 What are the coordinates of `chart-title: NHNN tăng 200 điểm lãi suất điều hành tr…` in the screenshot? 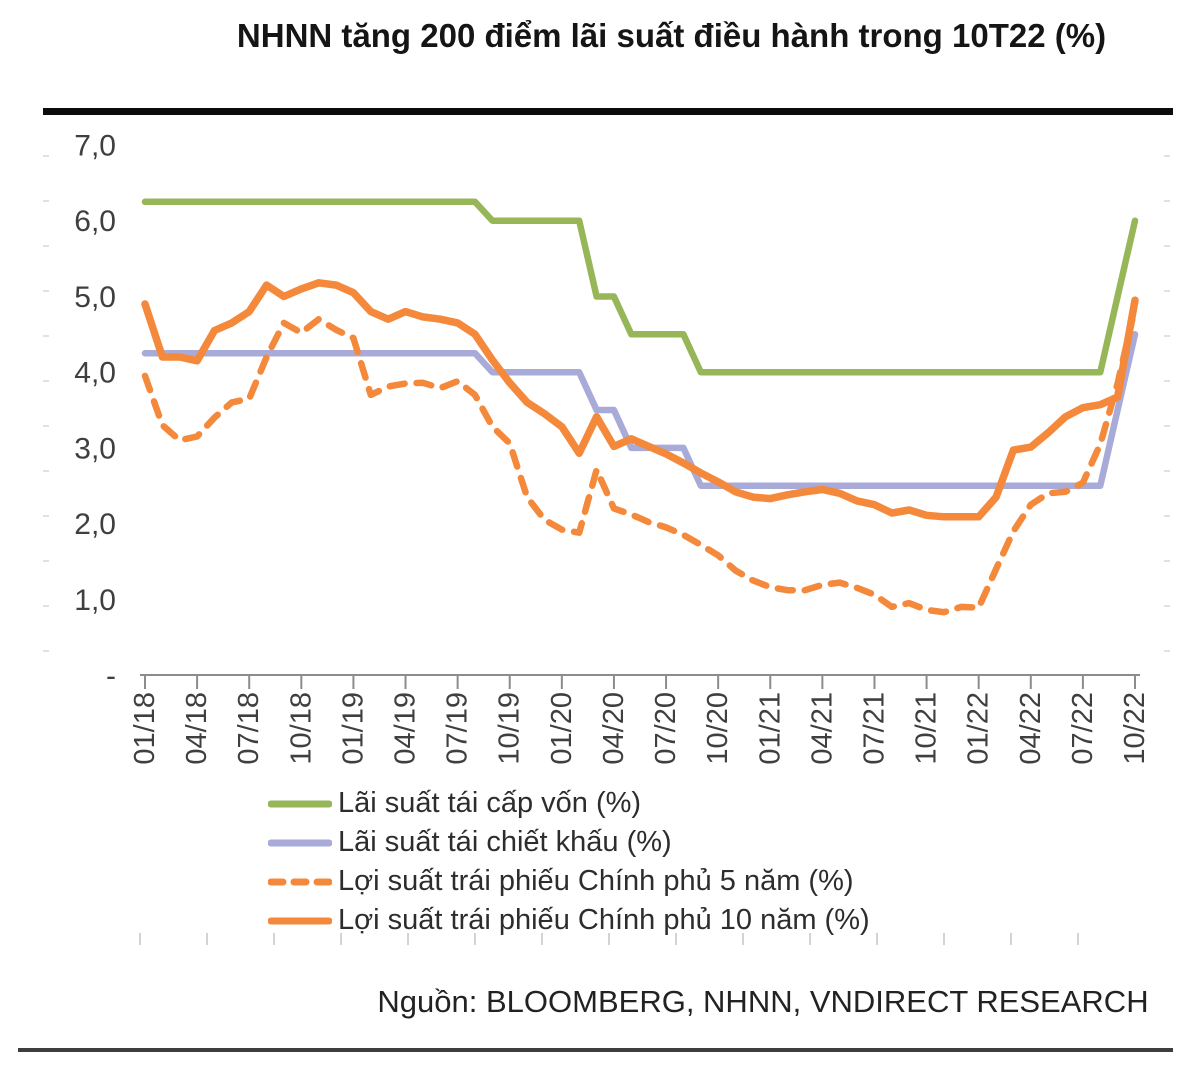 It's located at (671, 35).